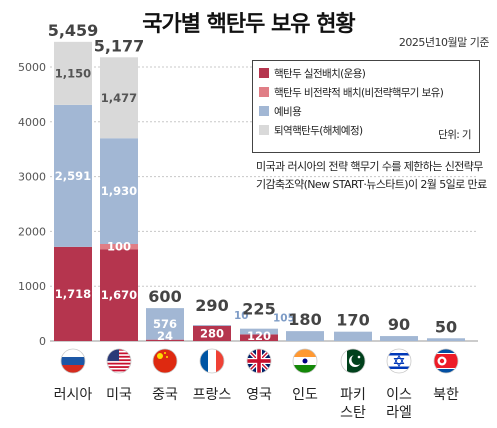 This screenshot has height=428, width=497. I want to click on uk-flag, so click(259, 361).